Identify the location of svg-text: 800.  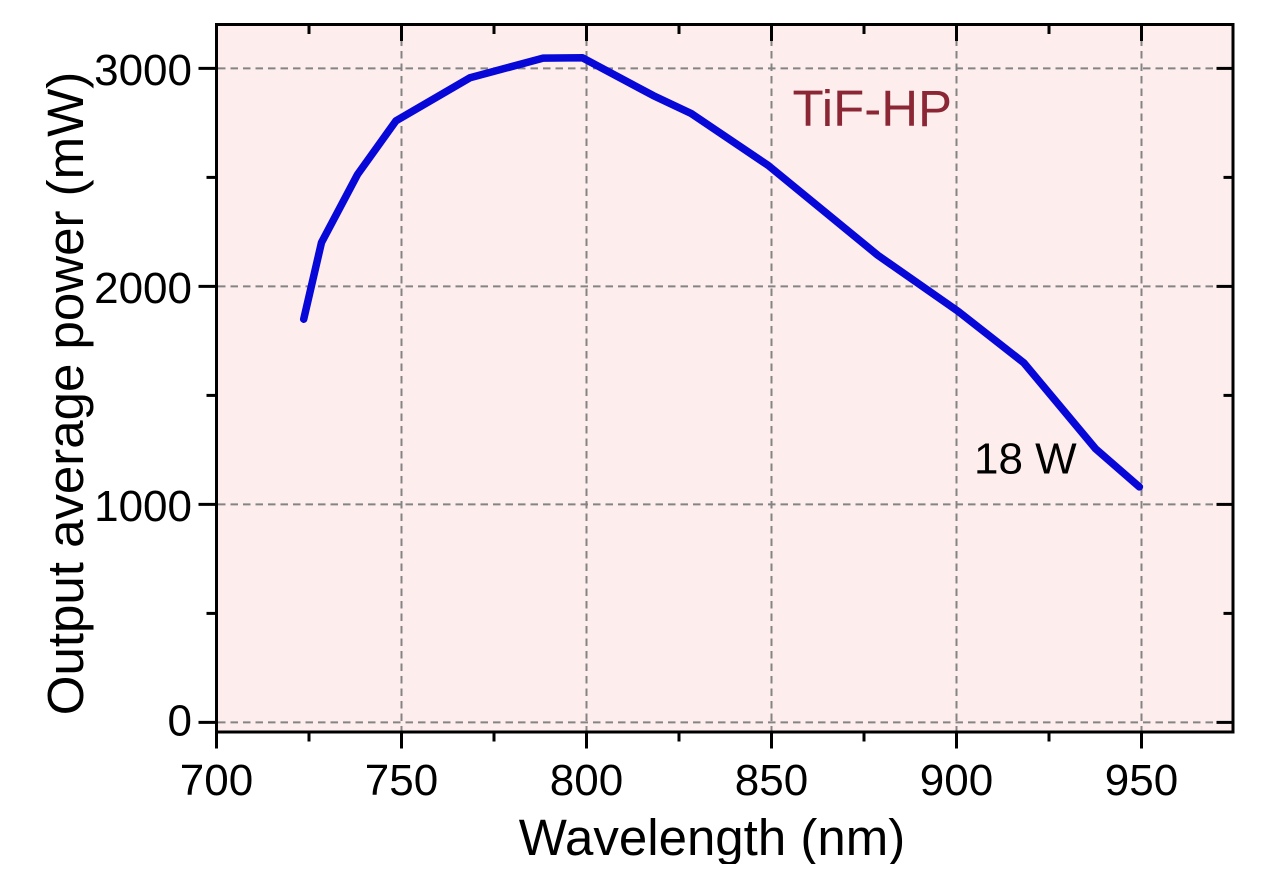
(586, 780).